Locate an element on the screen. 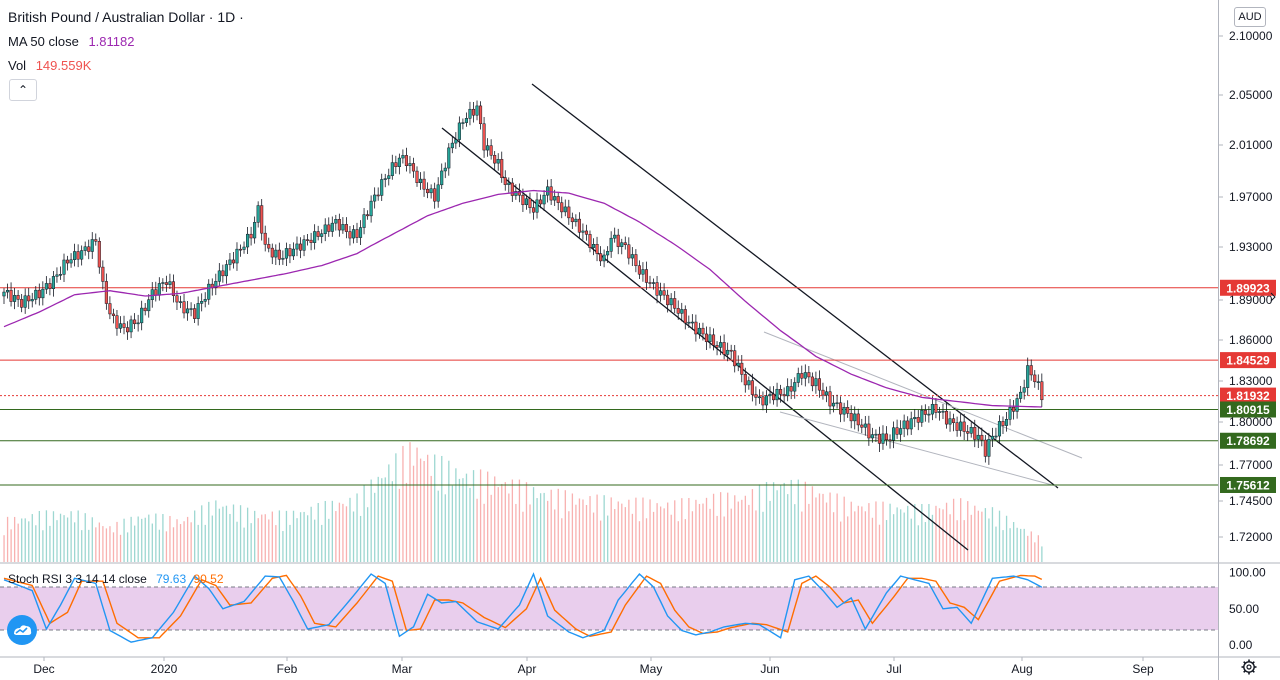  vol-legend: Vol 149.559K is located at coordinates (49, 65).